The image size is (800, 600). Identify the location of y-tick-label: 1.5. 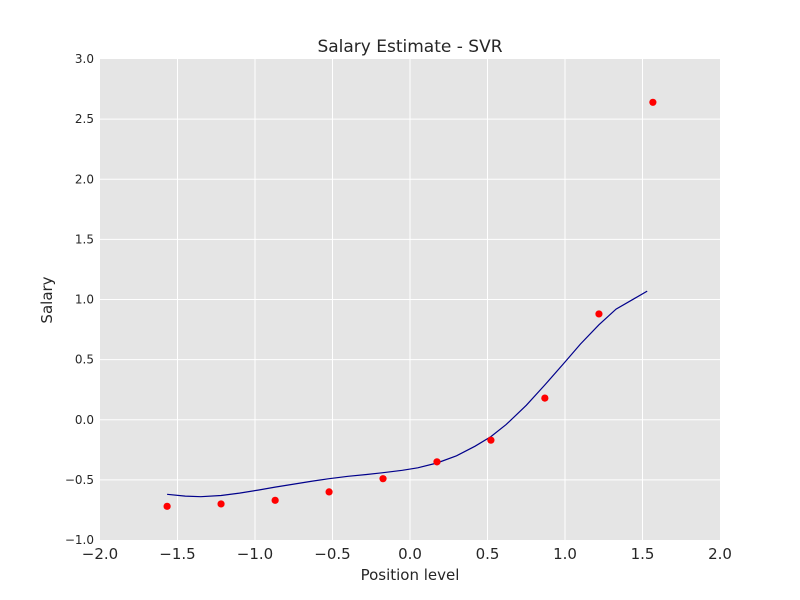
(84, 239).